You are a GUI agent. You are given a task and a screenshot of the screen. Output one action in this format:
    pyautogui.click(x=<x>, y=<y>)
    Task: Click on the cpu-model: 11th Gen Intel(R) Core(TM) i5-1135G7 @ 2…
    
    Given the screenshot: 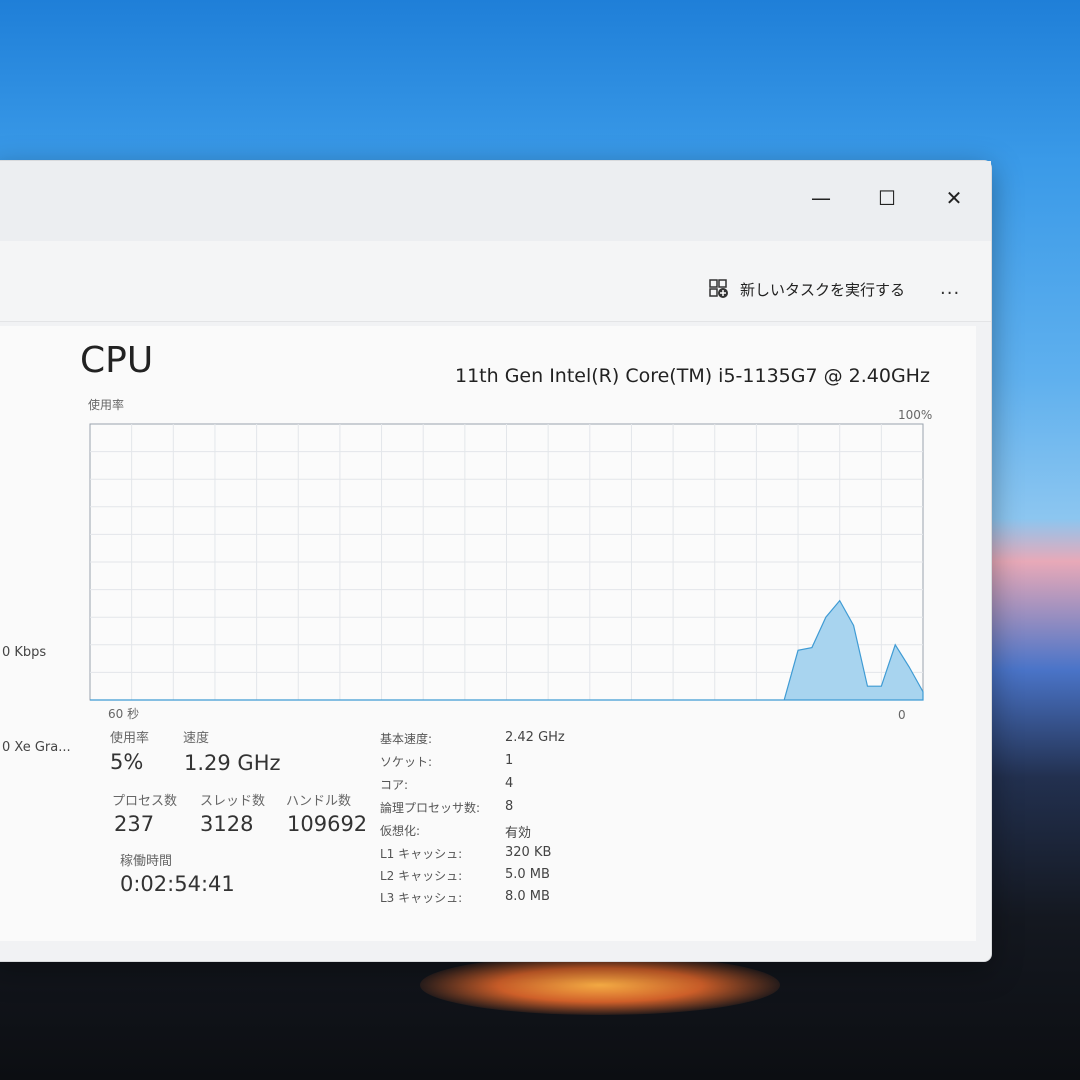 What is the action you would take?
    pyautogui.click(x=692, y=376)
    